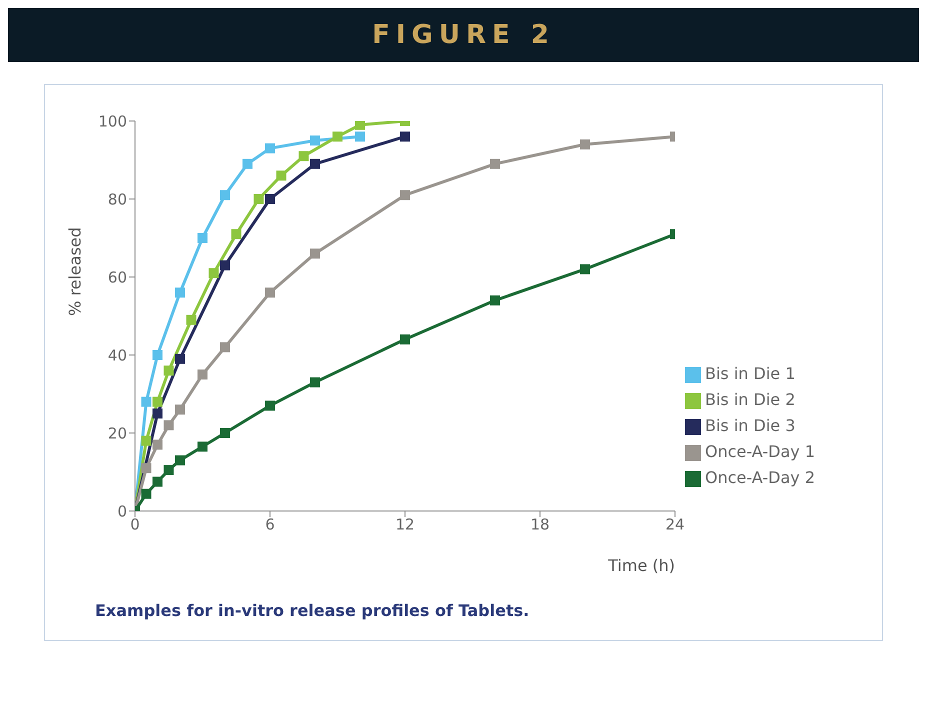 The height and width of the screenshot is (702, 927). Describe the element at coordinates (463, 35) in the screenshot. I see `chart-title: FIGURE 2` at that location.